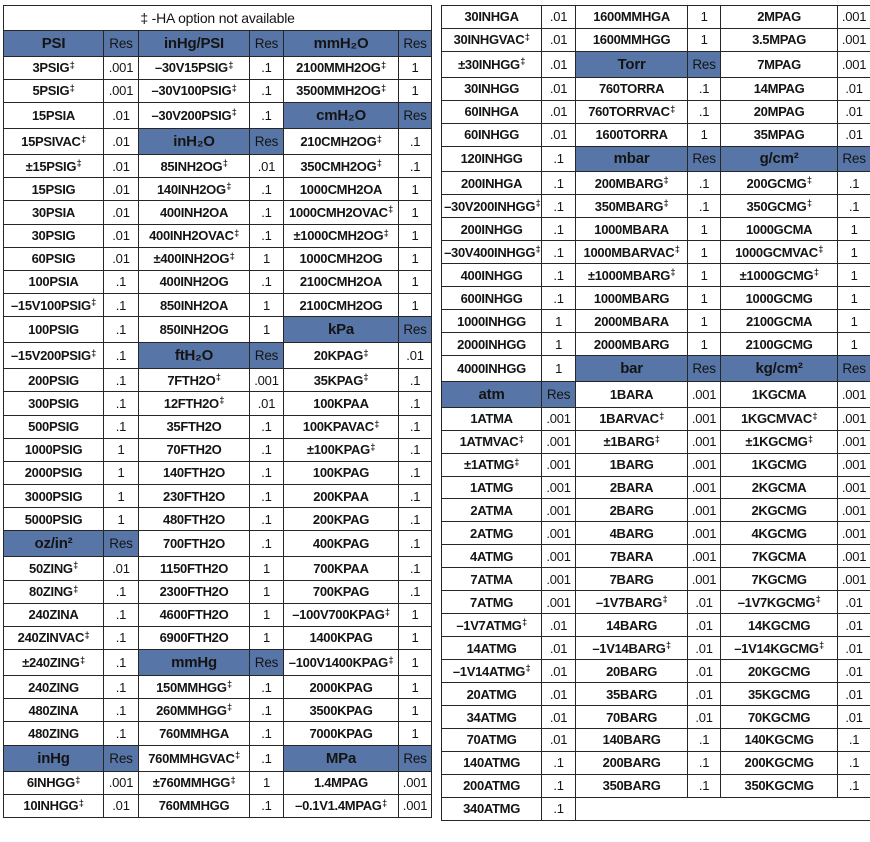 This screenshot has width=870, height=842. Describe the element at coordinates (492, 298) in the screenshot. I see `range-code-cell: 600INHGG` at that location.